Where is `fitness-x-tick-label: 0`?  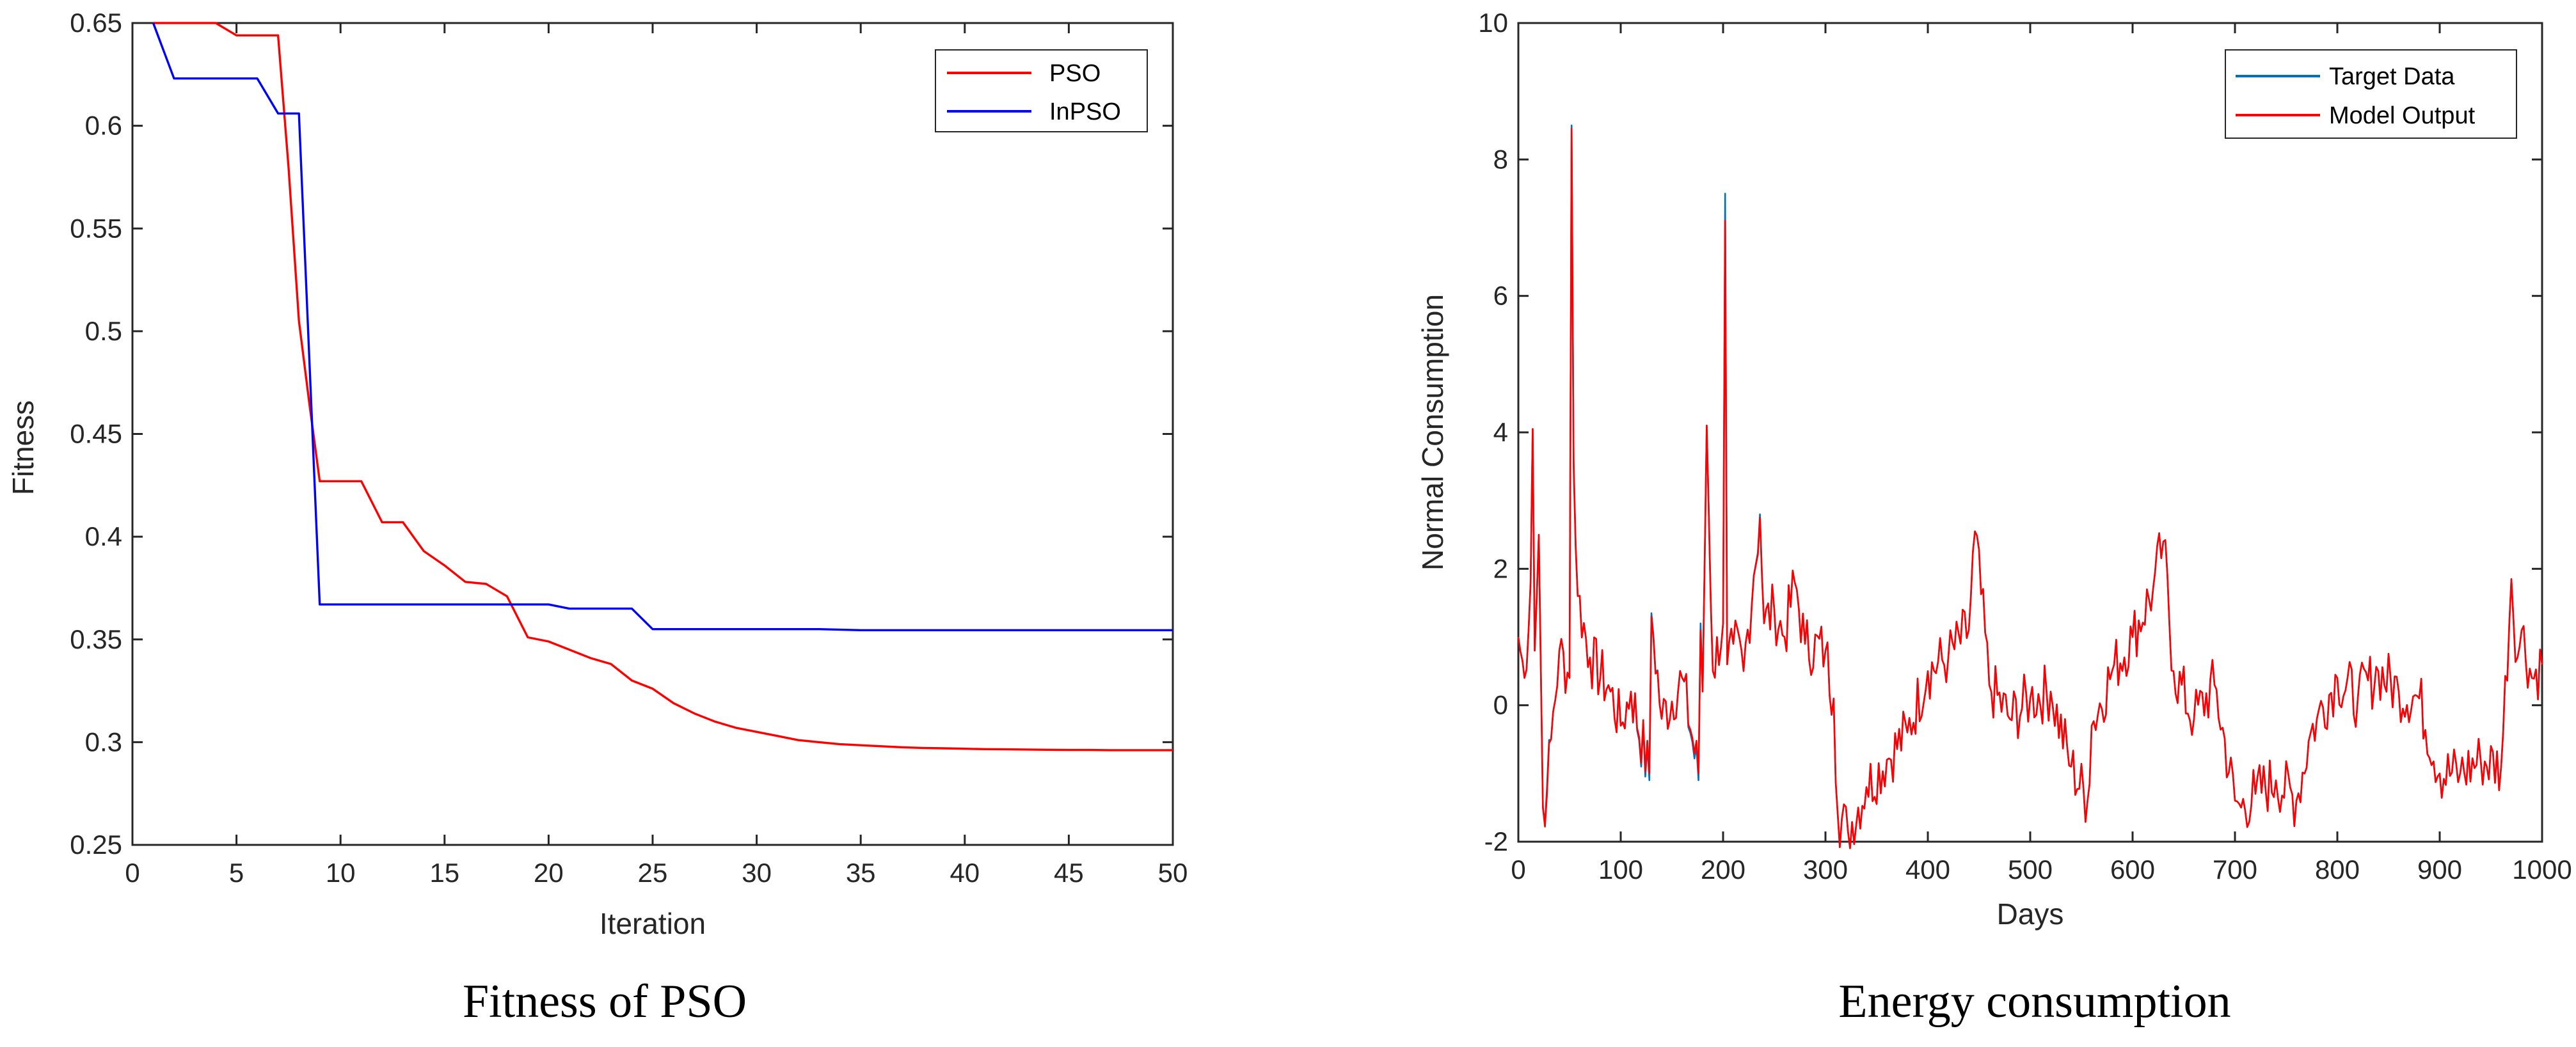
fitness-x-tick-label: 0 is located at coordinates (132, 873).